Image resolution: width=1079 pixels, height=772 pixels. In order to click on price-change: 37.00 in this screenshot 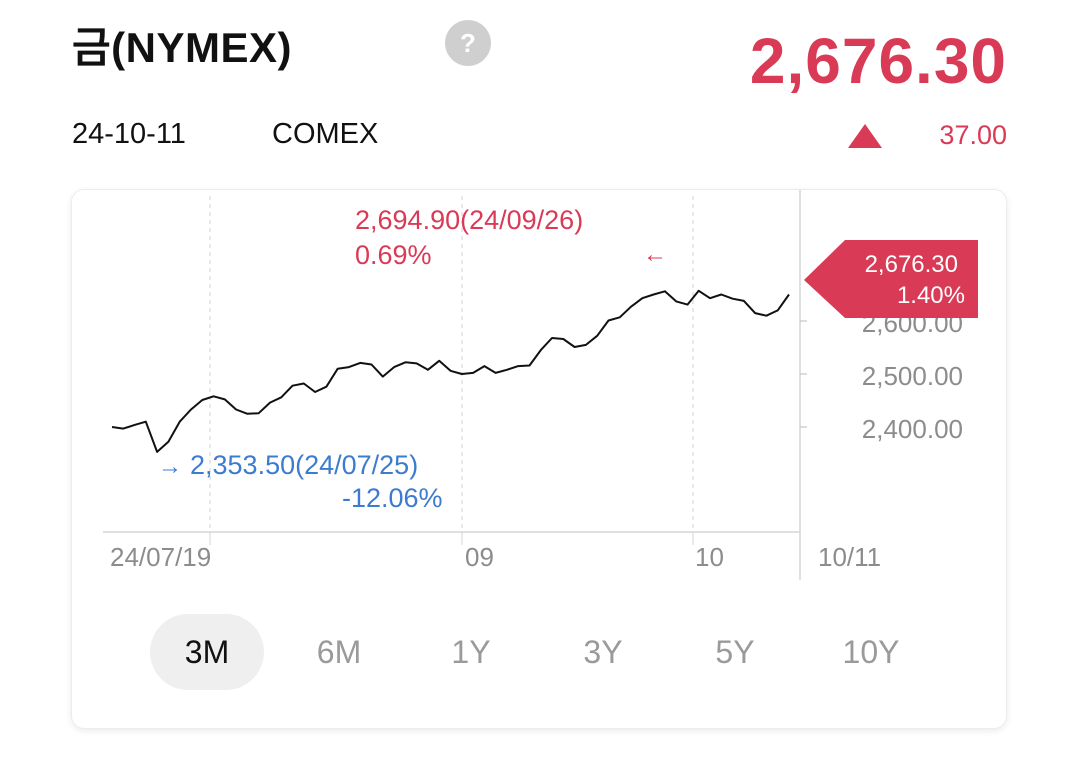, I will do `click(973, 135)`.